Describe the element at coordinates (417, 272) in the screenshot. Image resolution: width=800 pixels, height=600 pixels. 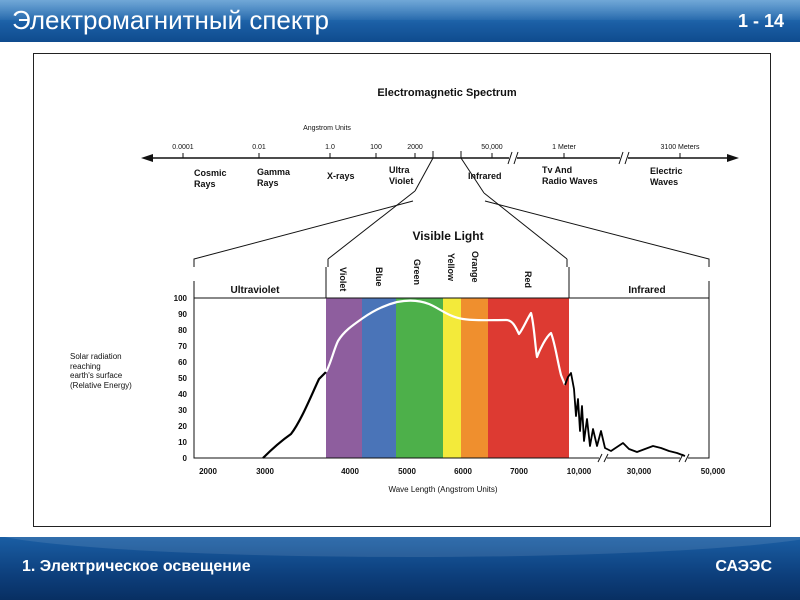
I see `band-label-green: Green` at that location.